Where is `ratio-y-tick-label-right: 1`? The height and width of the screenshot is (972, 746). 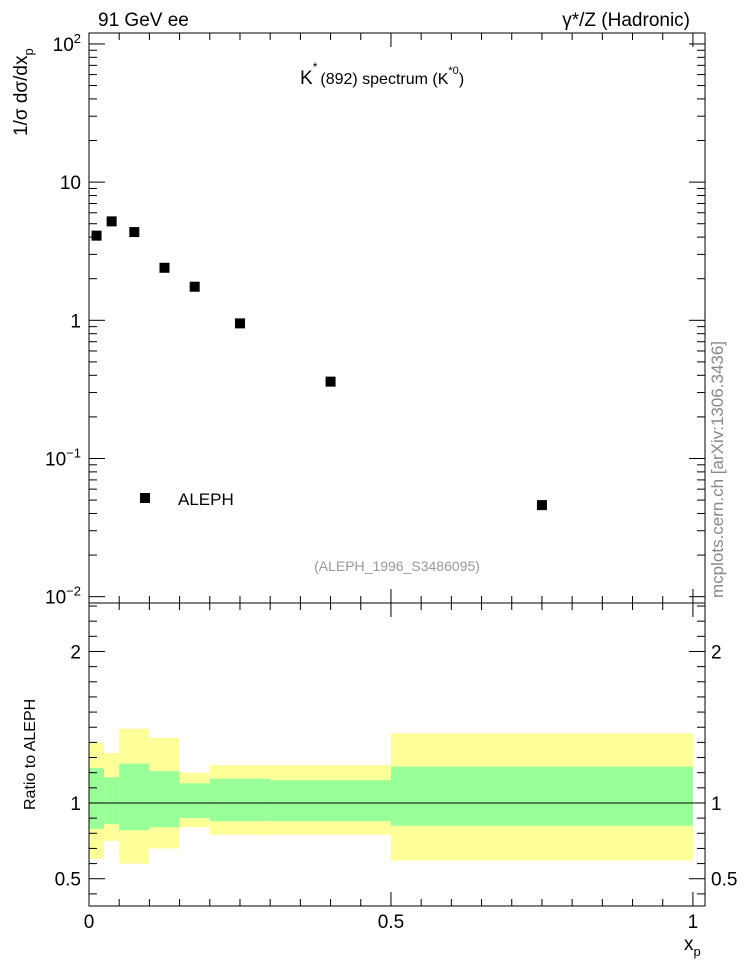 ratio-y-tick-label-right: 1 is located at coordinates (716, 804).